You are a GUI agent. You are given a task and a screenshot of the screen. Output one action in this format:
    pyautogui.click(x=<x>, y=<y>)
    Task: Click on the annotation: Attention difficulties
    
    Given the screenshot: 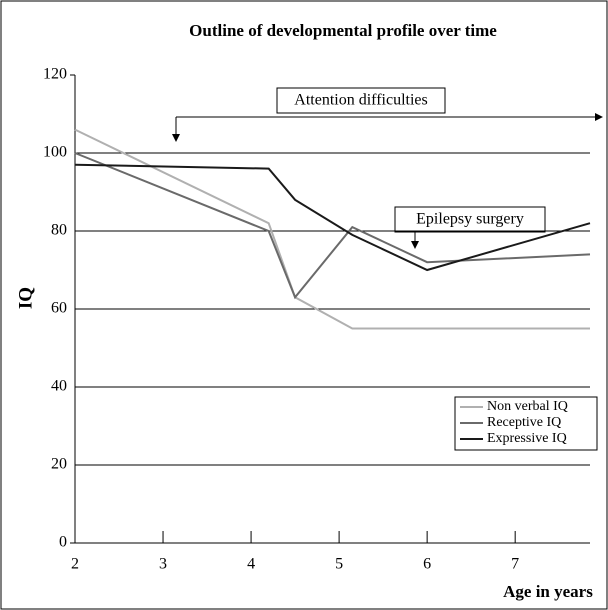 What is the action you would take?
    pyautogui.click(x=360, y=100)
    